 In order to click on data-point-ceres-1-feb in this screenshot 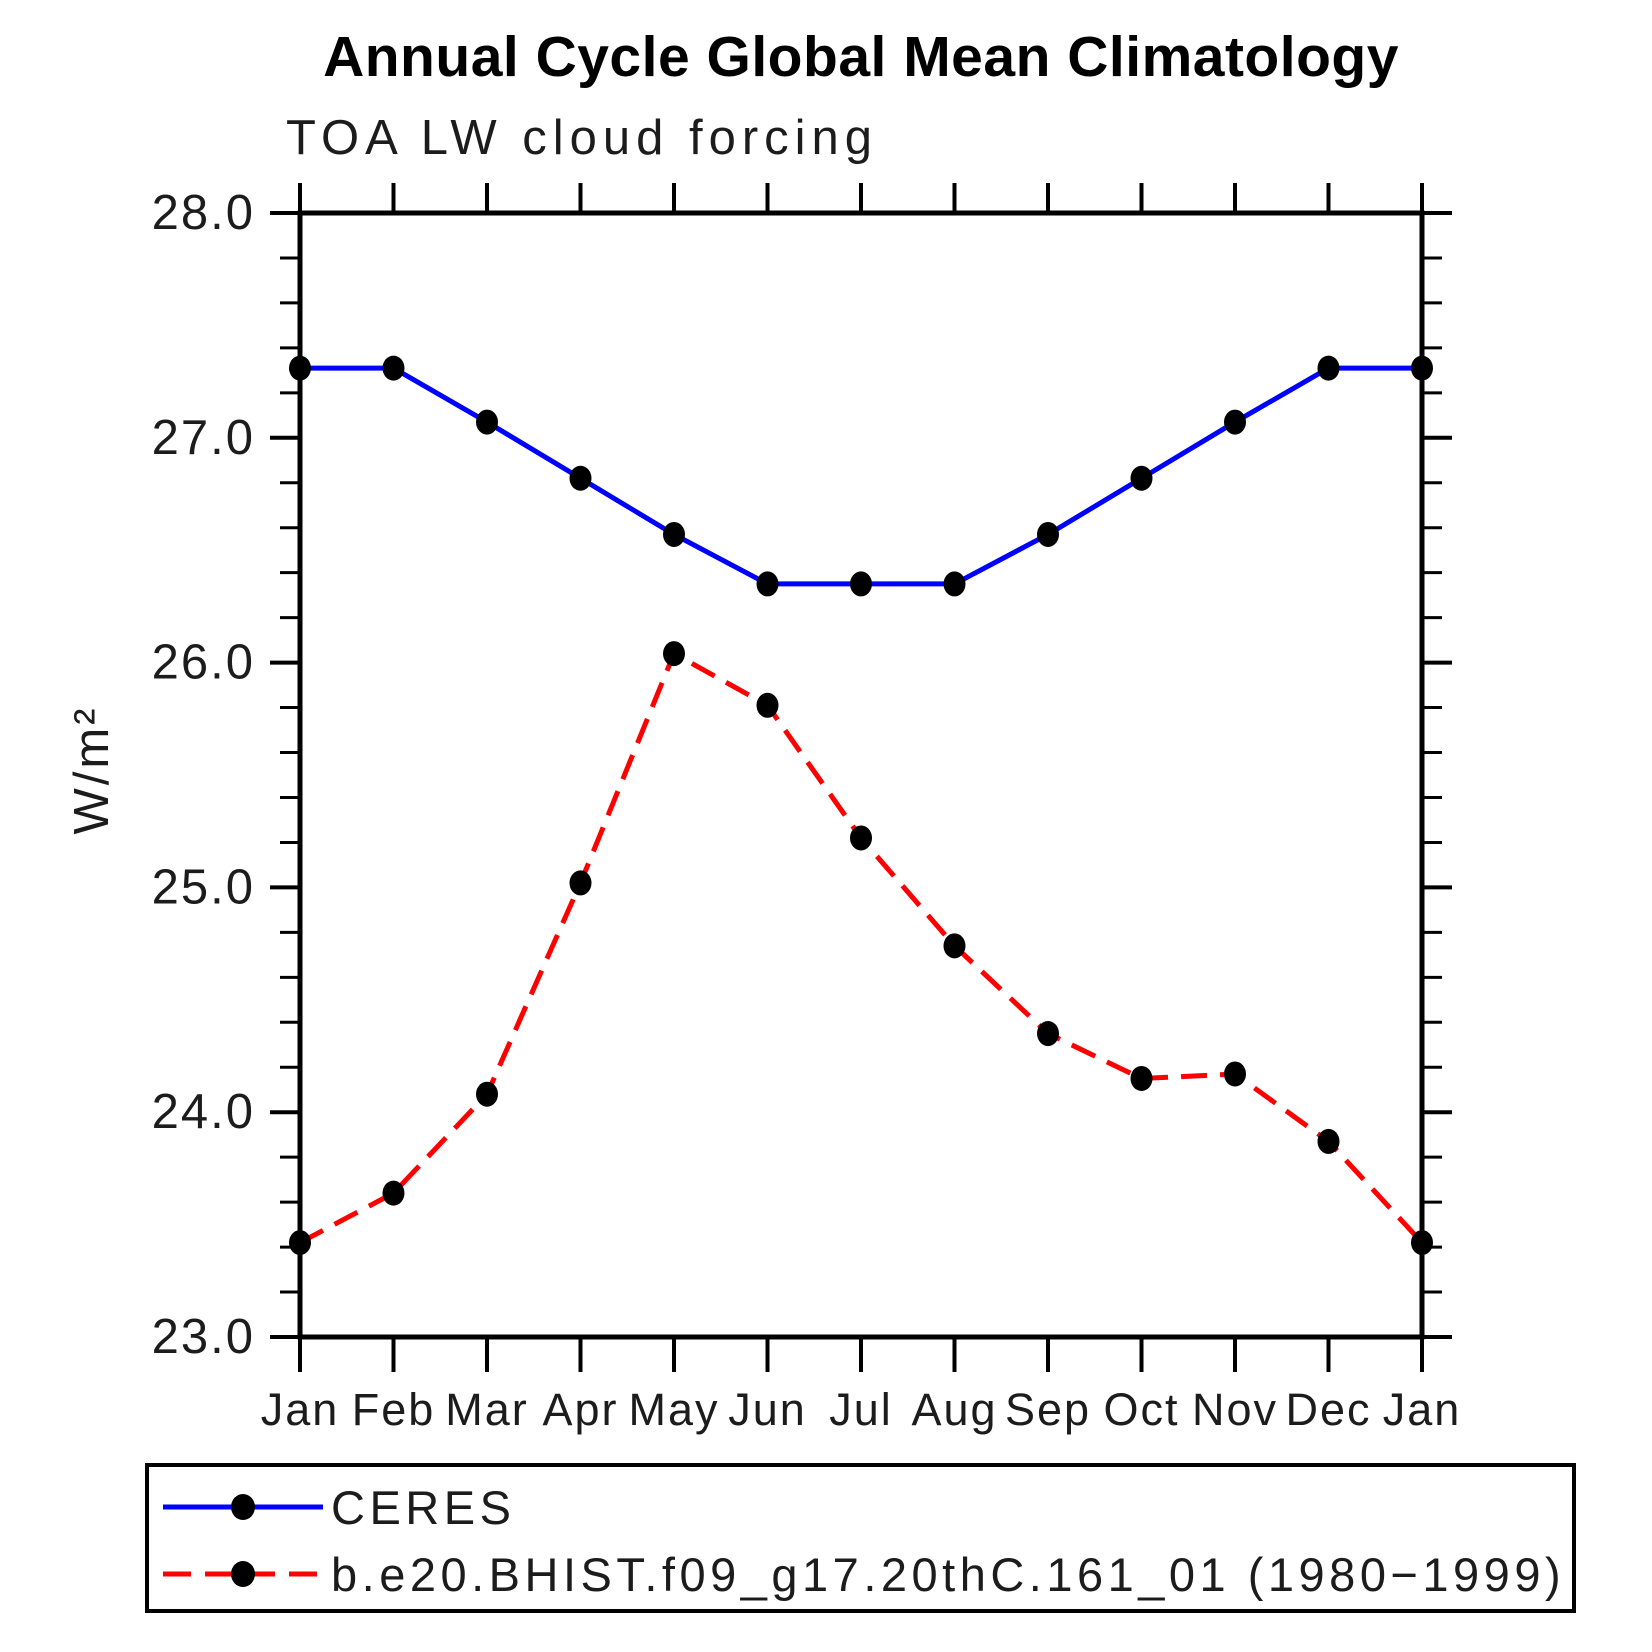, I will do `click(393, 368)`.